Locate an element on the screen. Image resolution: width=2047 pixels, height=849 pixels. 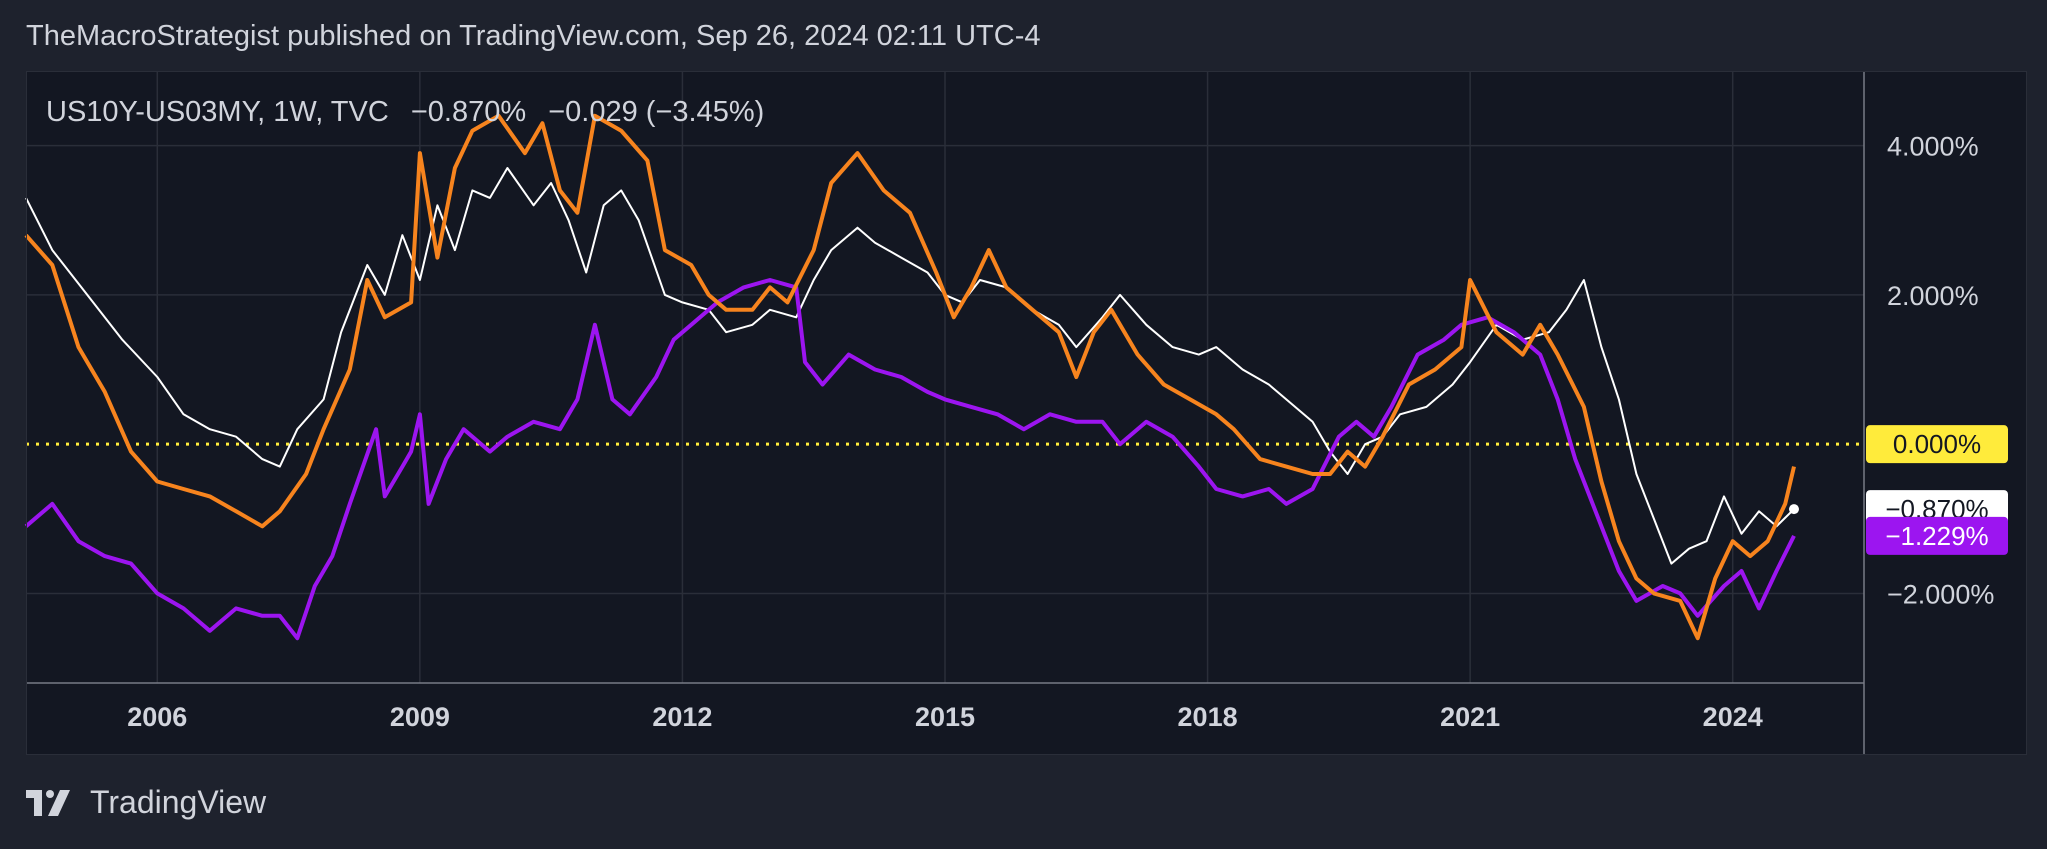
x-tick-label: 2015 is located at coordinates (945, 717).